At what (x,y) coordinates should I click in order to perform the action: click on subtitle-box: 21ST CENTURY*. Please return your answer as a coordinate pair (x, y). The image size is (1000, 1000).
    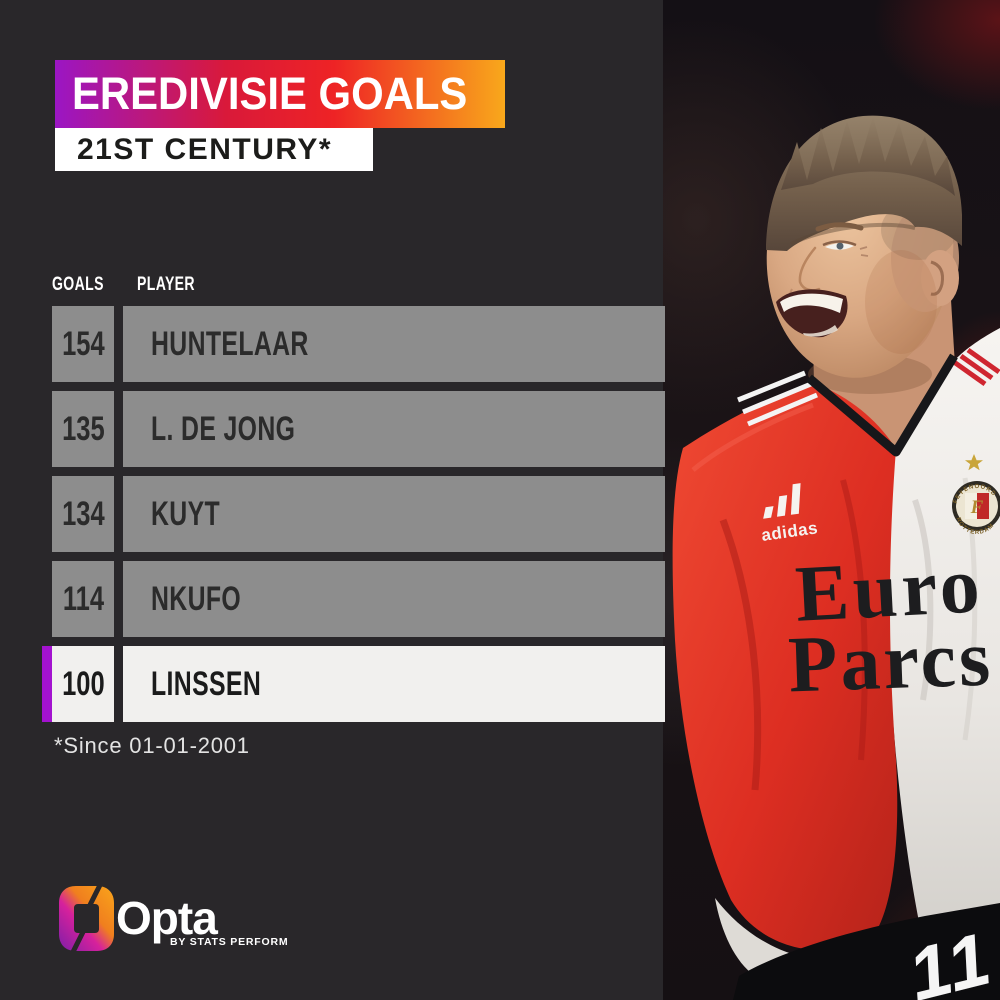
    Looking at the image, I should click on (214, 149).